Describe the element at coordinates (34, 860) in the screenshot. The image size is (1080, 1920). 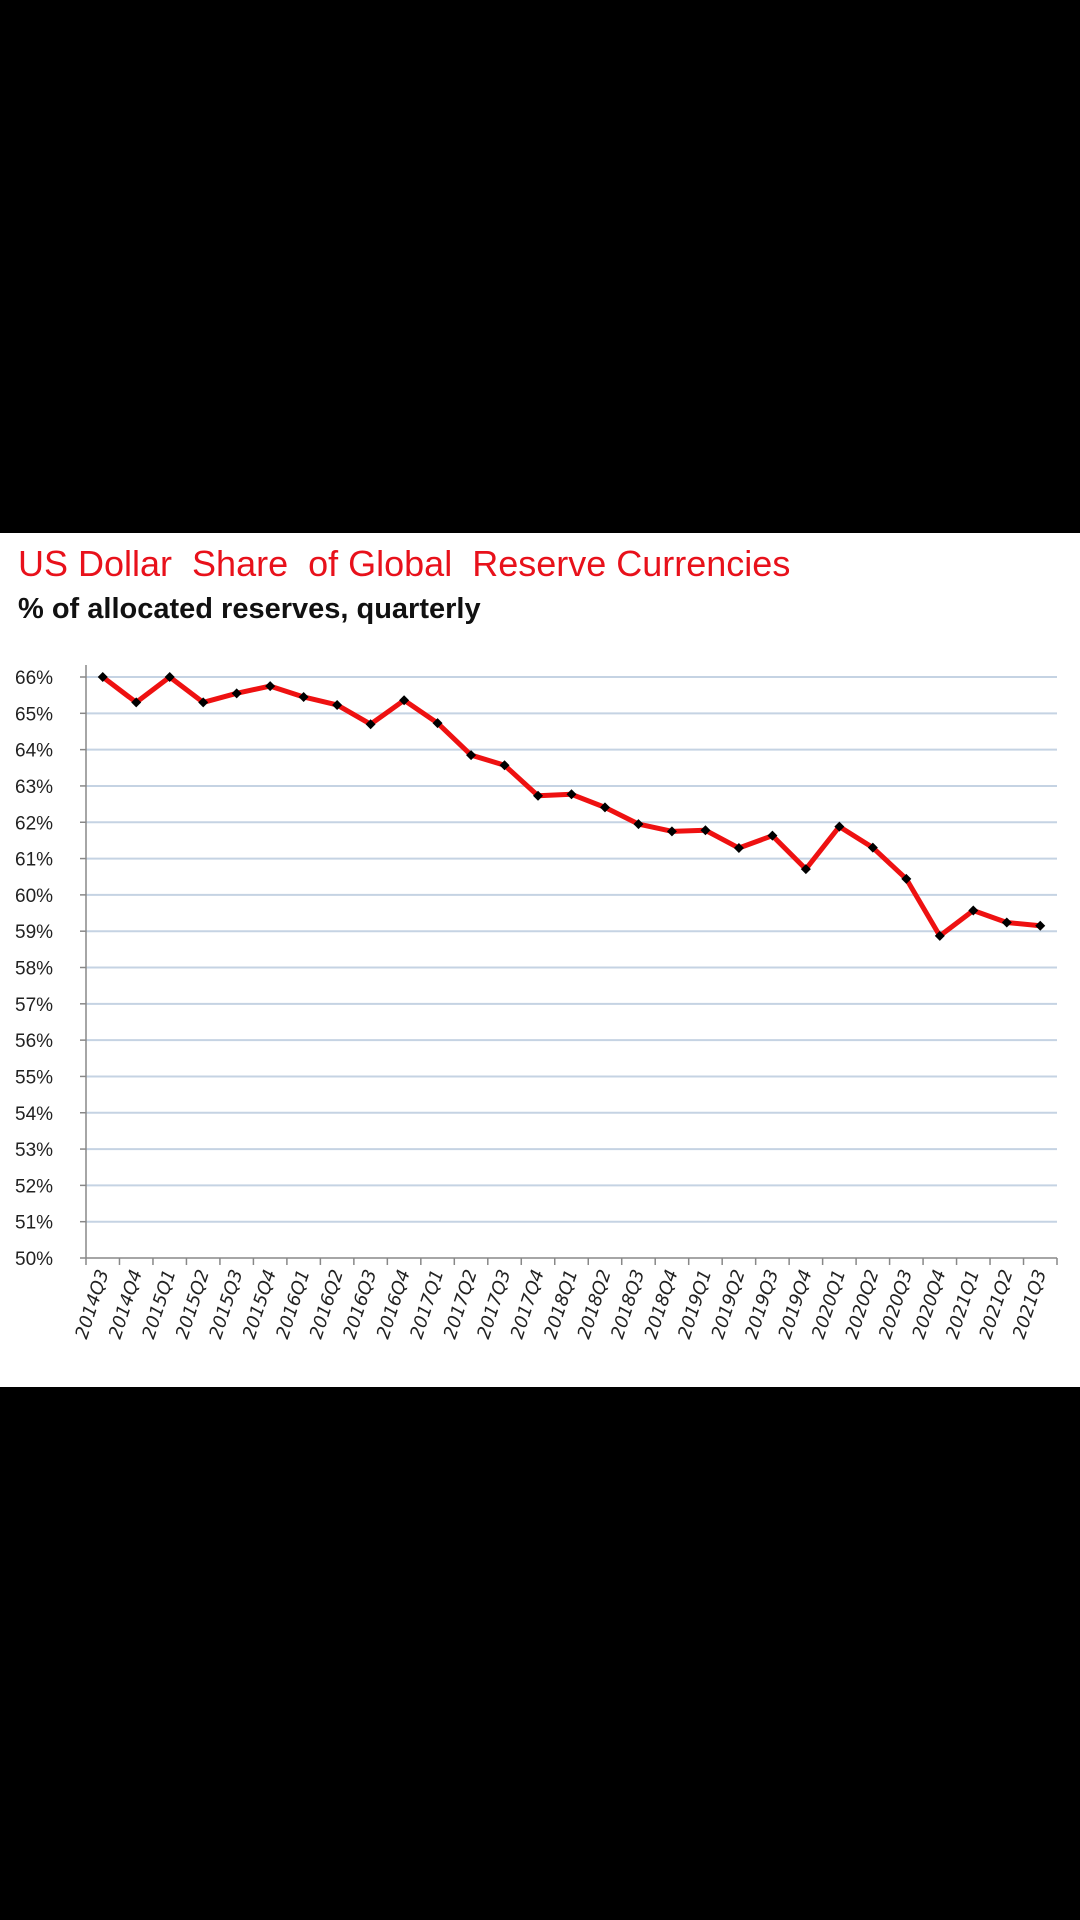
I see `y-tick-label: 61%` at that location.